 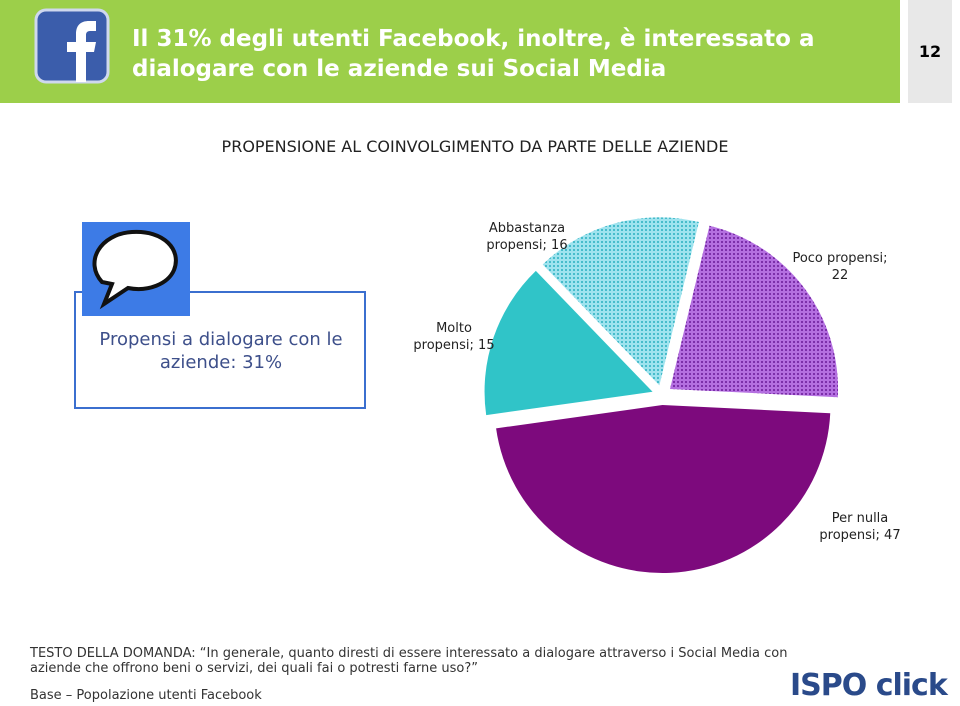 I want to click on speech-icon, so click(x=136, y=269).